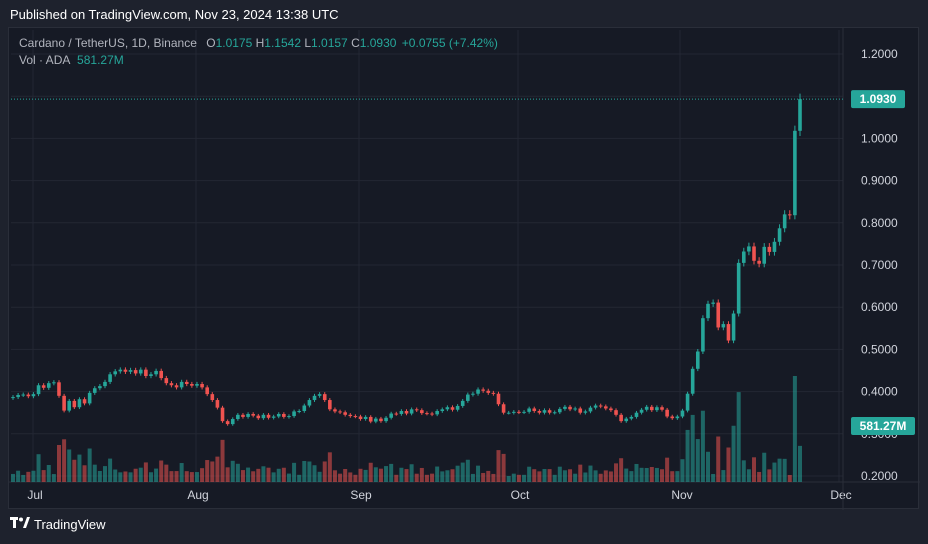 Image resolution: width=928 pixels, height=544 pixels. What do you see at coordinates (100, 60) in the screenshot?
I see `volume-value: 581.27M` at bounding box center [100, 60].